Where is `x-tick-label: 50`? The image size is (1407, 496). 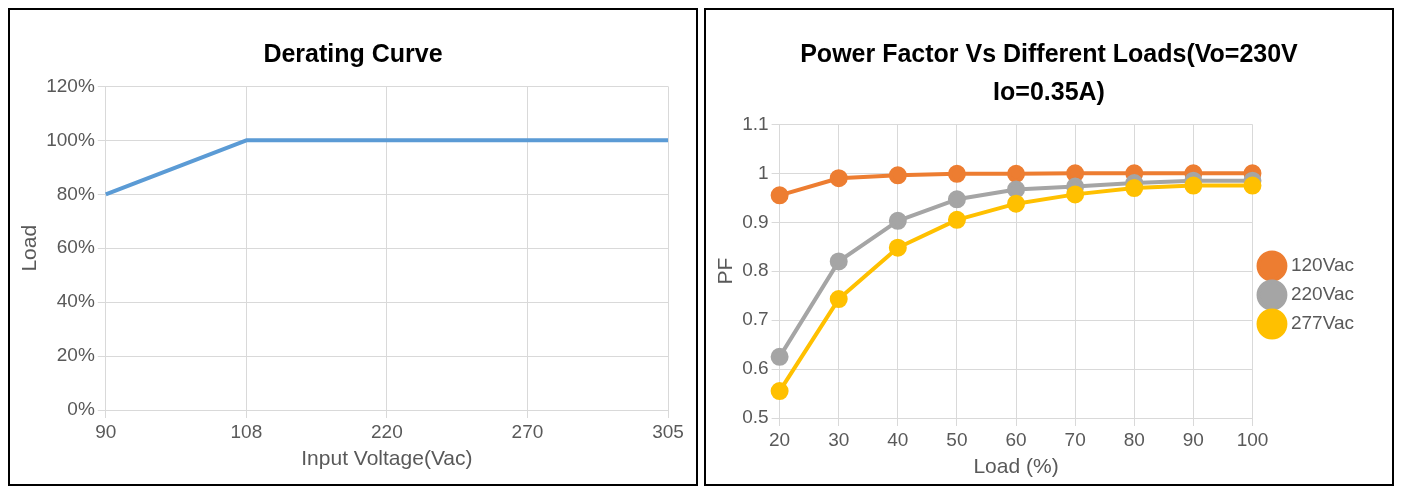
x-tick-label: 50 is located at coordinates (957, 439).